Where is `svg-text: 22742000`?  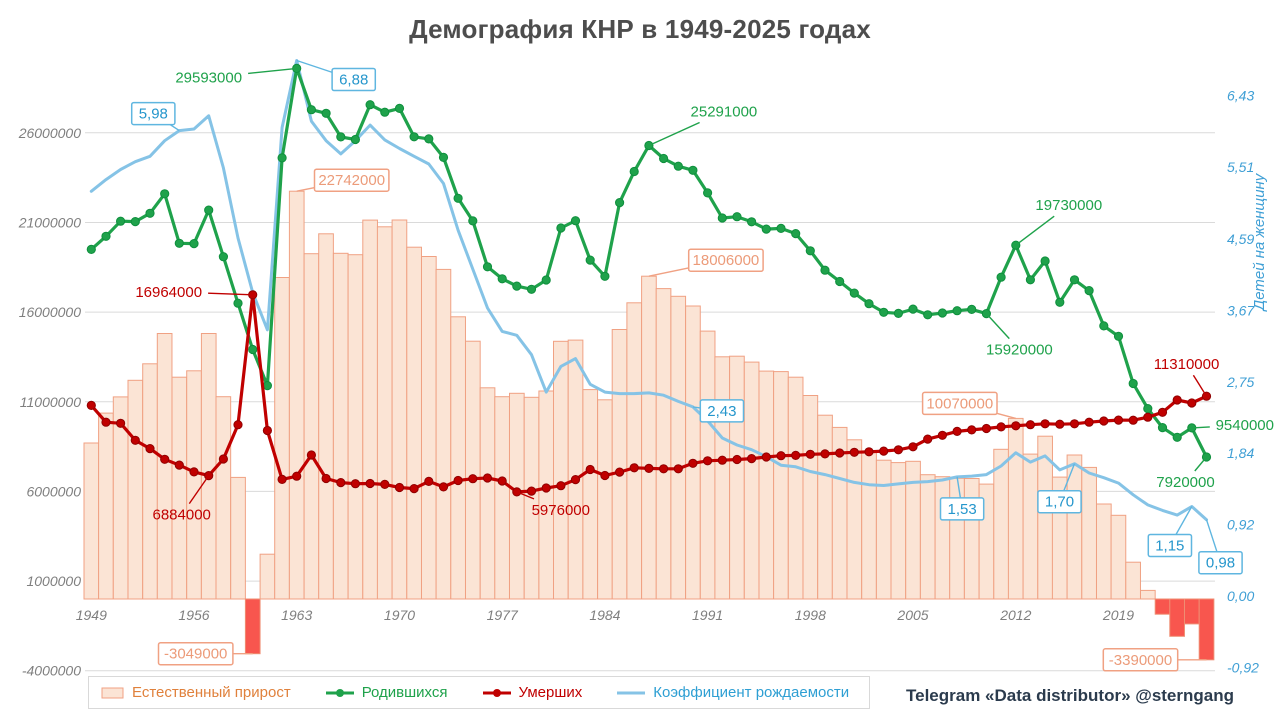
svg-text: 22742000 is located at coordinates (351, 180).